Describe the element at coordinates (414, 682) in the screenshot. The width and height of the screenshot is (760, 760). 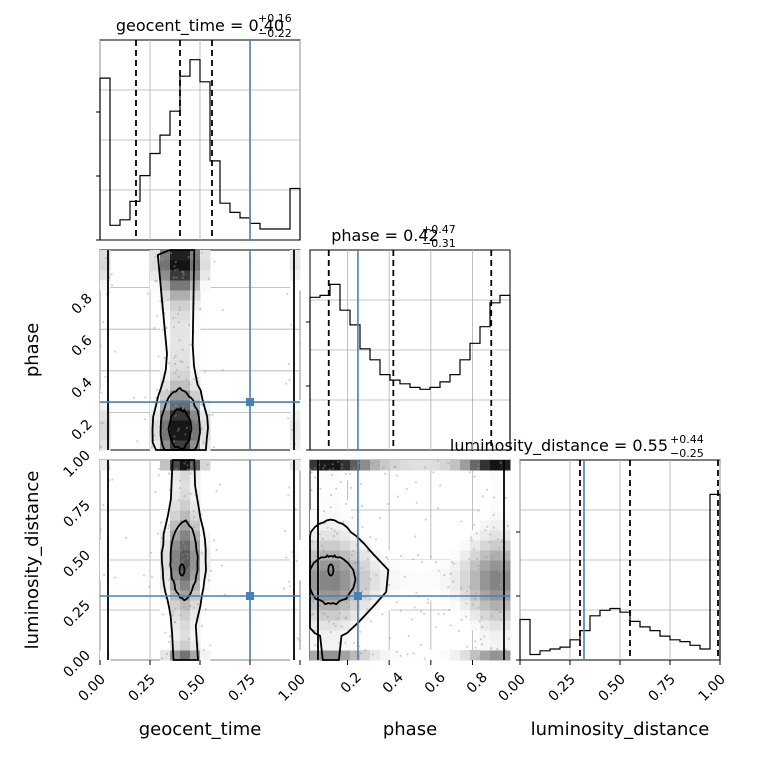
I see `x-ticklabels-phase: 0.2 0.4 0.6 0.8` at that location.